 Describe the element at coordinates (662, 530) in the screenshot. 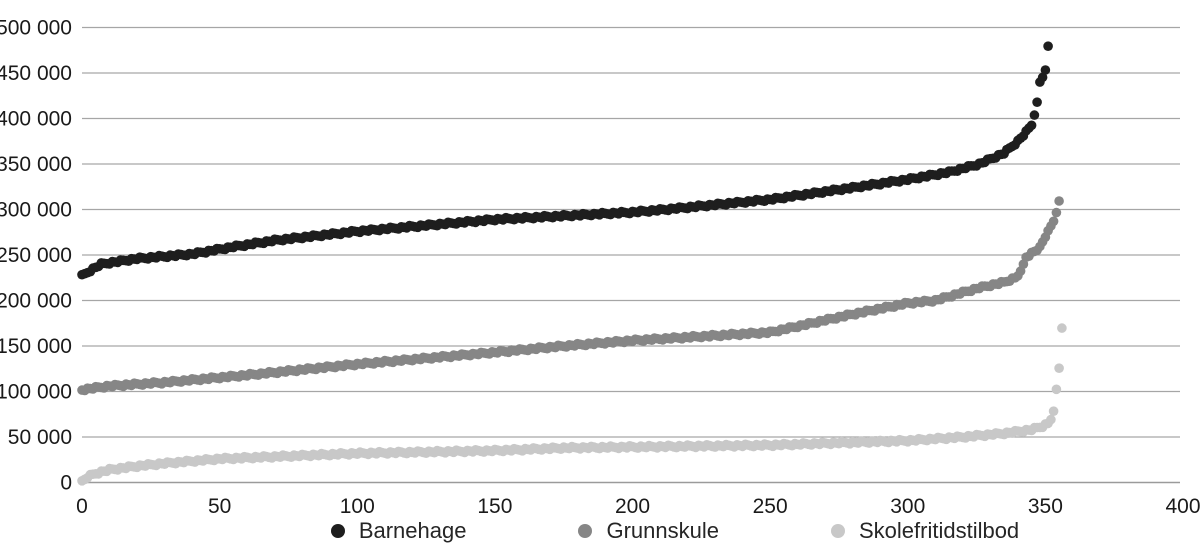

I see `legend-label-grunnskule: Grunnskule` at that location.